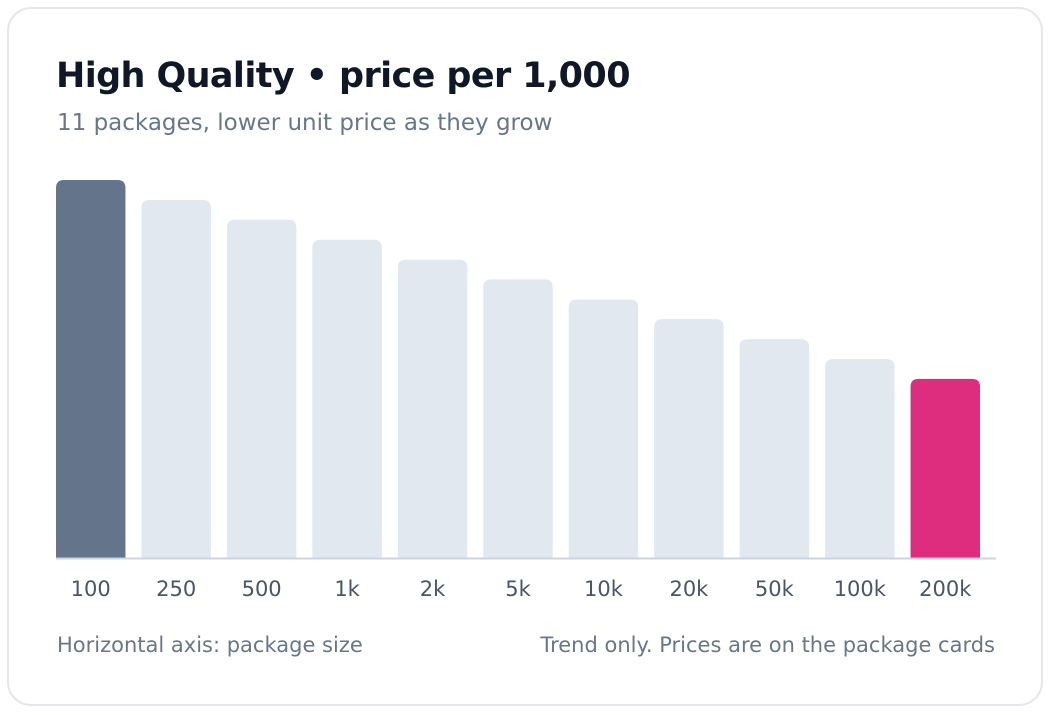  Describe the element at coordinates (860, 589) in the screenshot. I see `x-tick-label: 100k` at that location.